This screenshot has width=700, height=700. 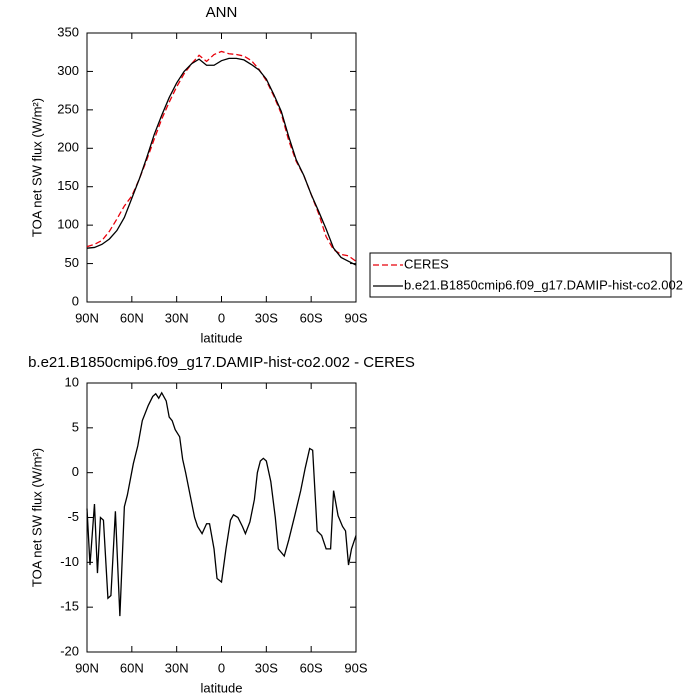 I want to click on y-tick-label: 250, so click(x=68, y=108).